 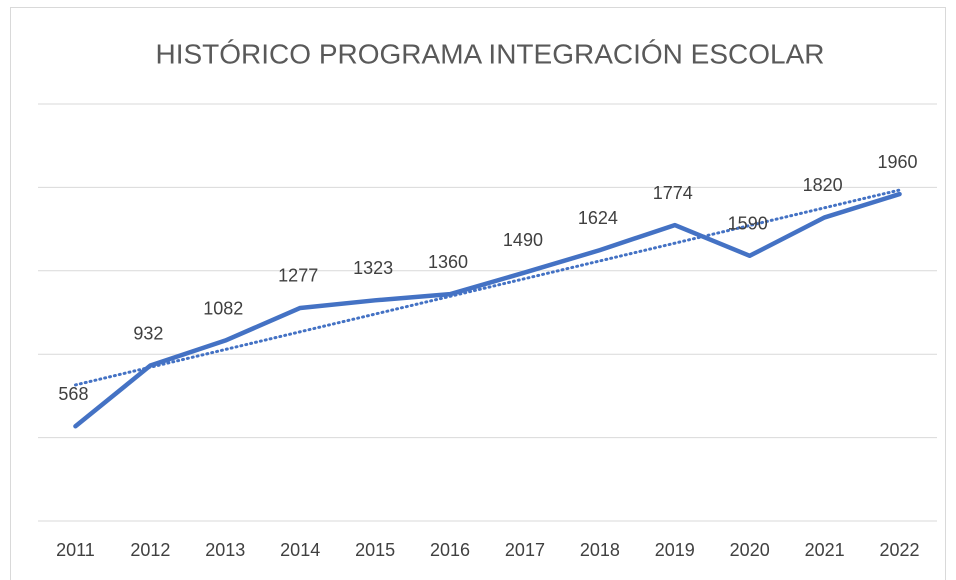 What do you see at coordinates (373, 268) in the screenshot?
I see `data-label: 1323` at bounding box center [373, 268].